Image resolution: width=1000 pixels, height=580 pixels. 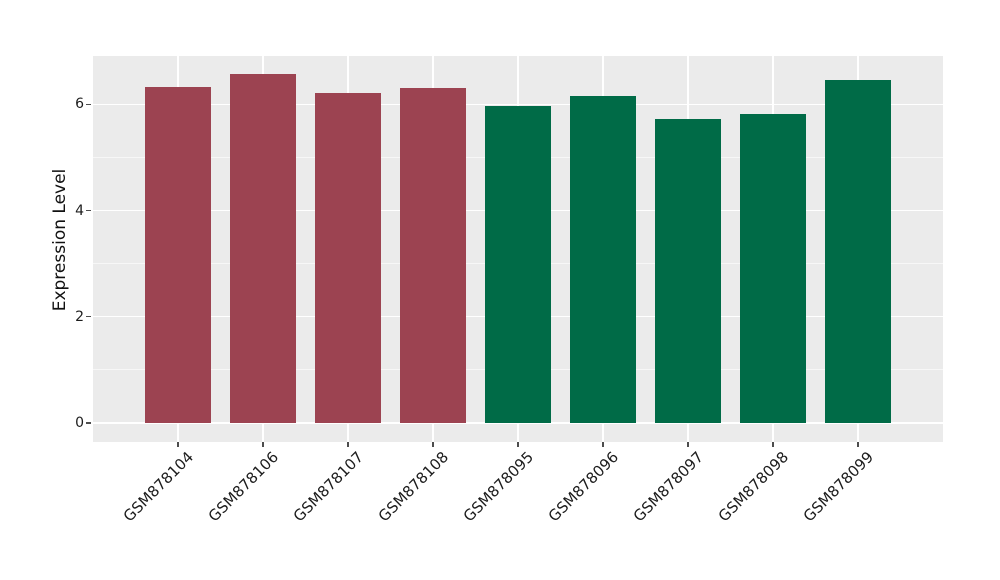 What do you see at coordinates (348, 444) in the screenshot?
I see `x-tick-mark-GSM878107` at bounding box center [348, 444].